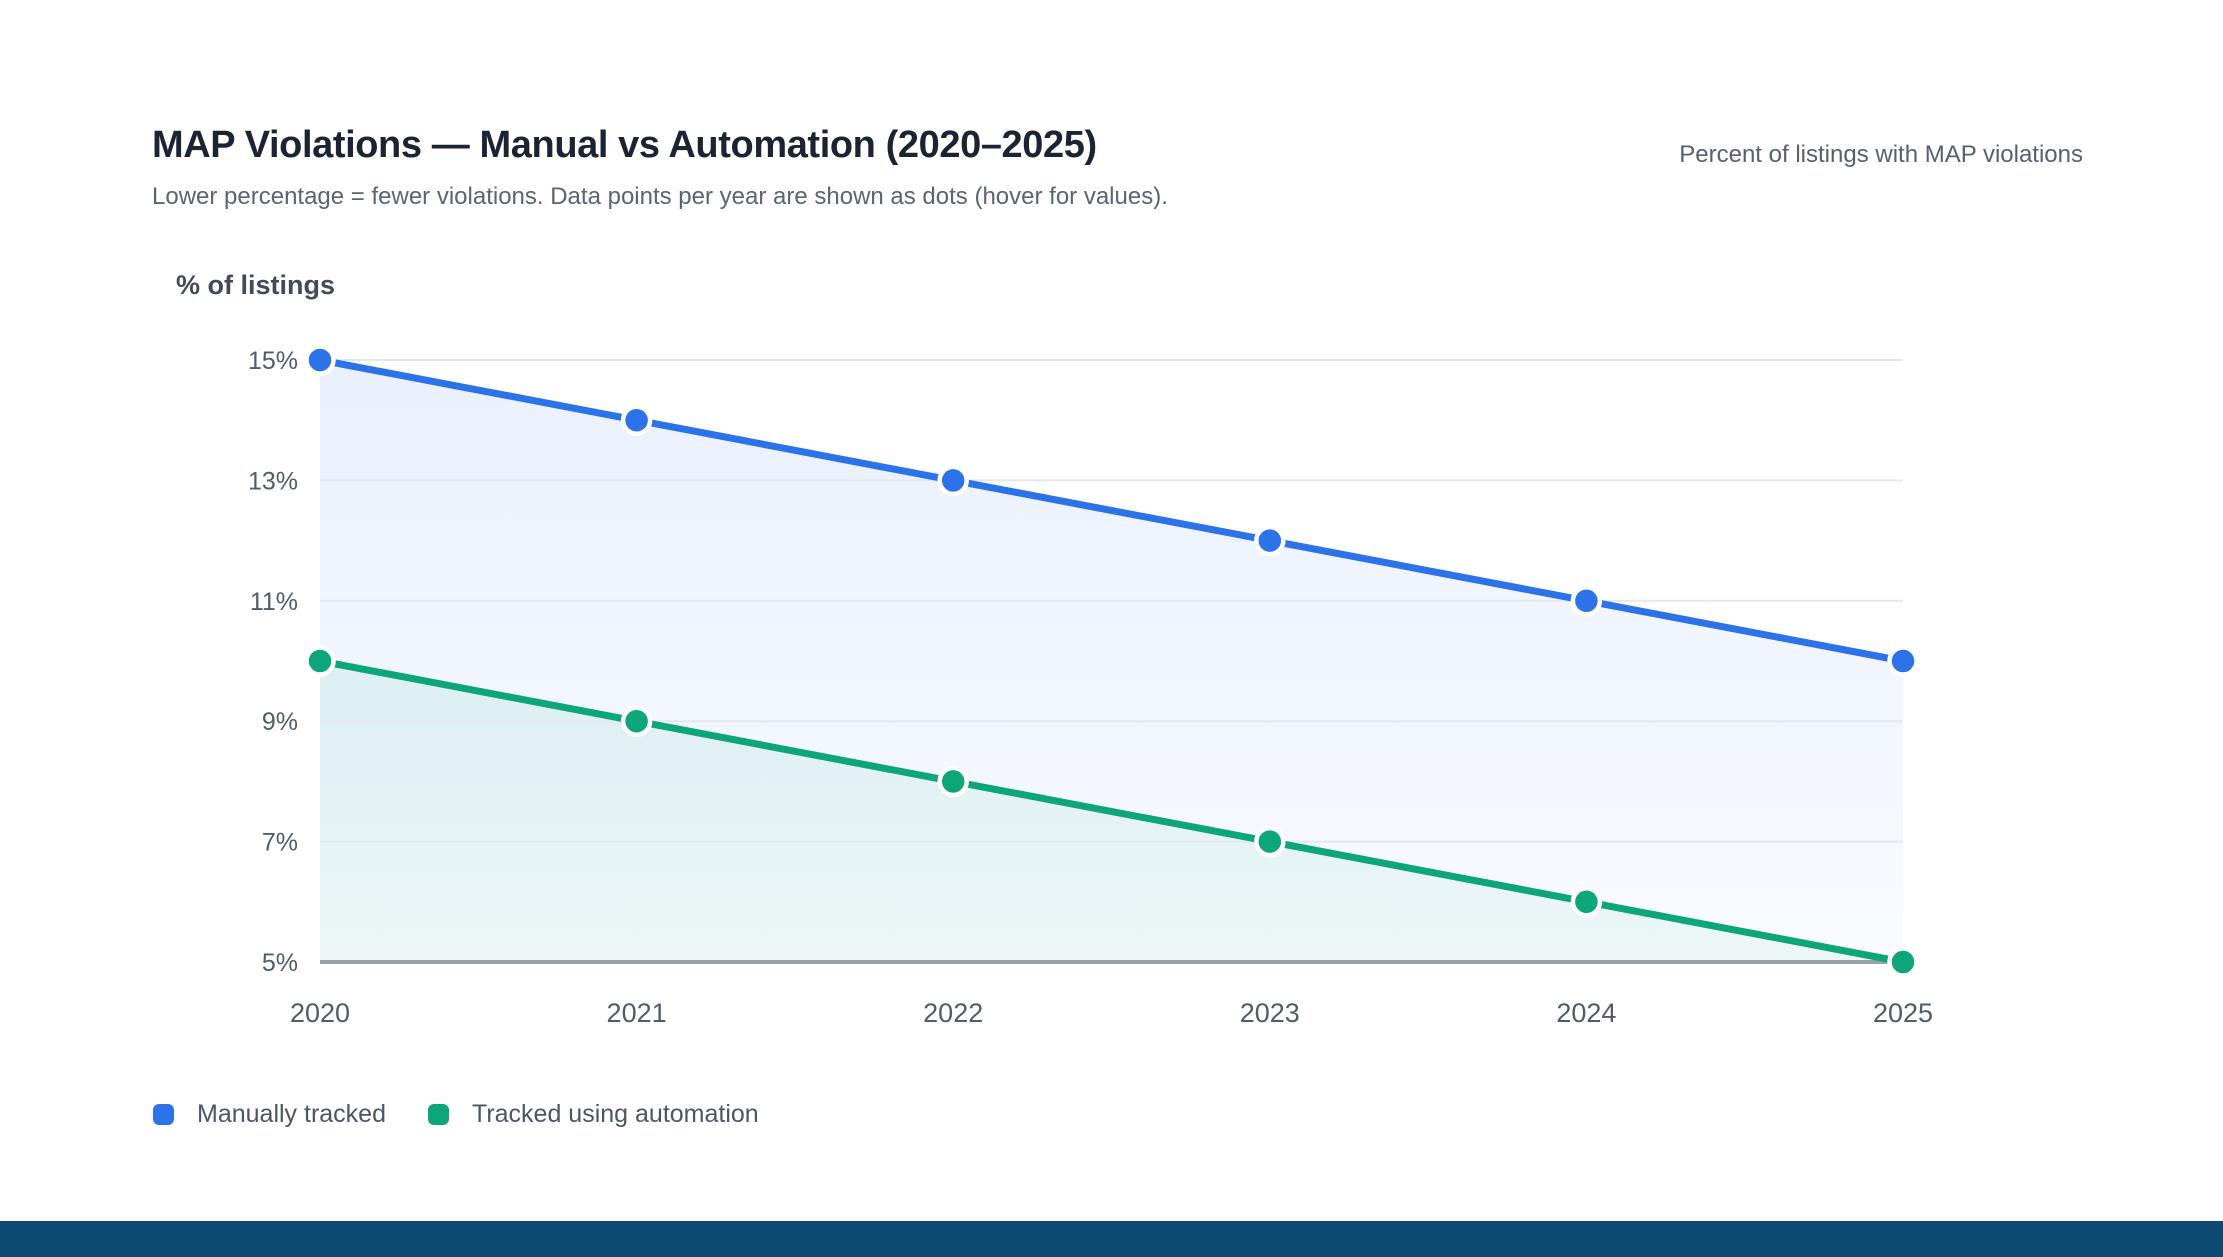  I want to click on legend-label: Tracked using automation, so click(615, 1114).